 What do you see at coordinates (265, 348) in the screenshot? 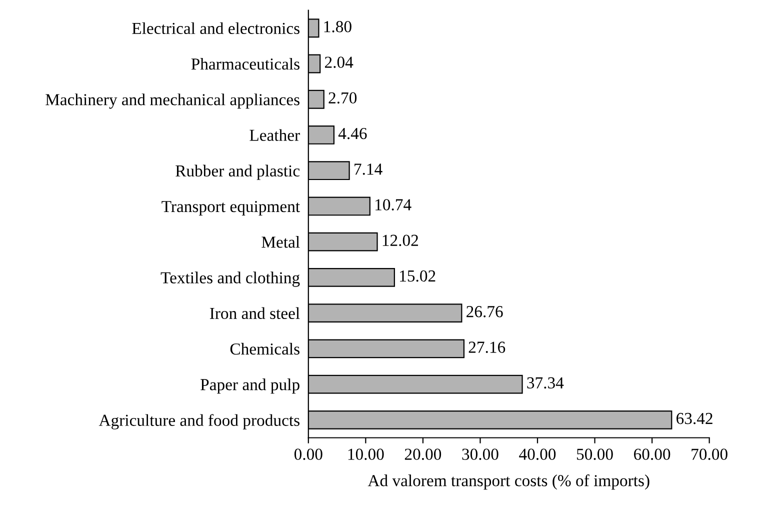
I see `y-tick-label: Chemicals` at bounding box center [265, 348].